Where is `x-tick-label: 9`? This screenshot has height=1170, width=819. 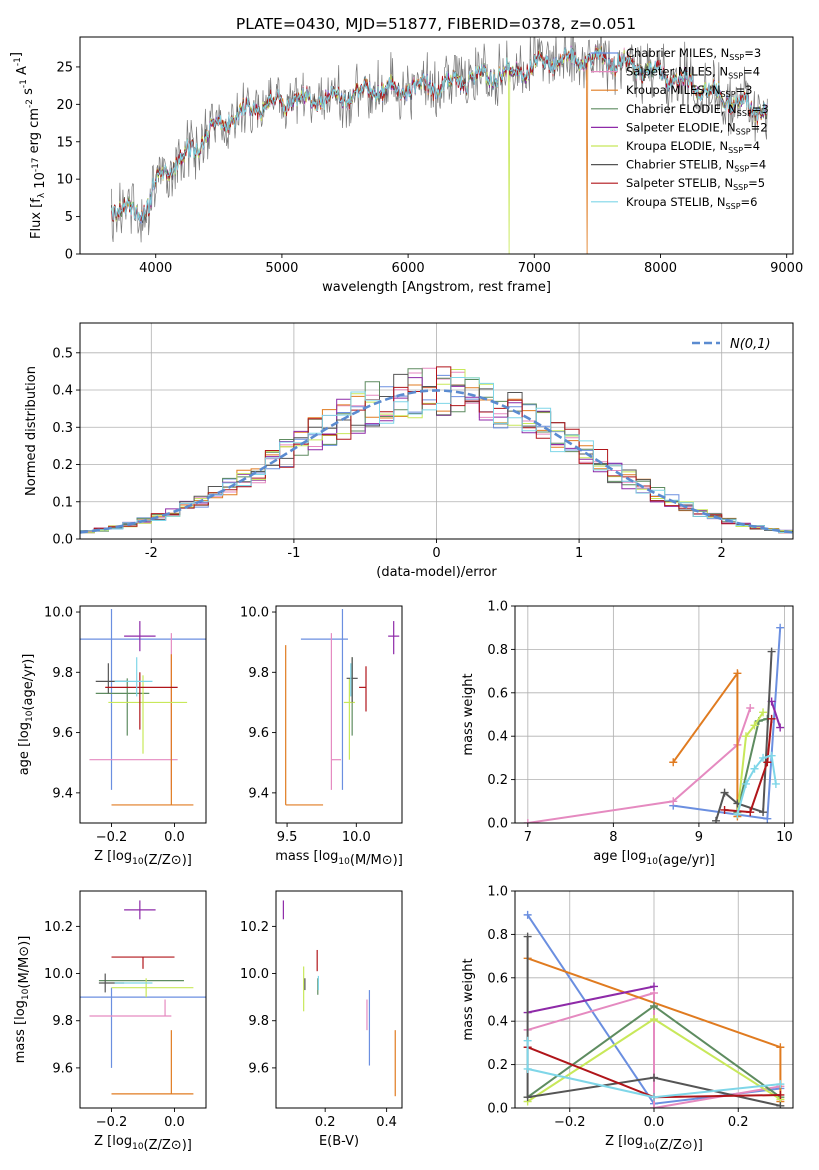
x-tick-label: 9 is located at coordinates (699, 837).